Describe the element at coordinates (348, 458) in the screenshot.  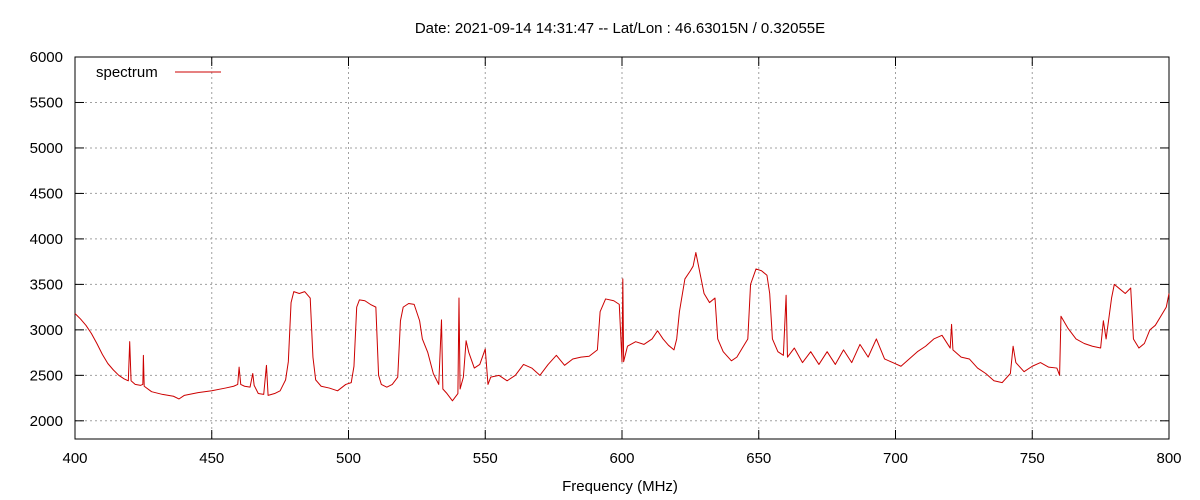
I see `x-tick-label: 500` at that location.